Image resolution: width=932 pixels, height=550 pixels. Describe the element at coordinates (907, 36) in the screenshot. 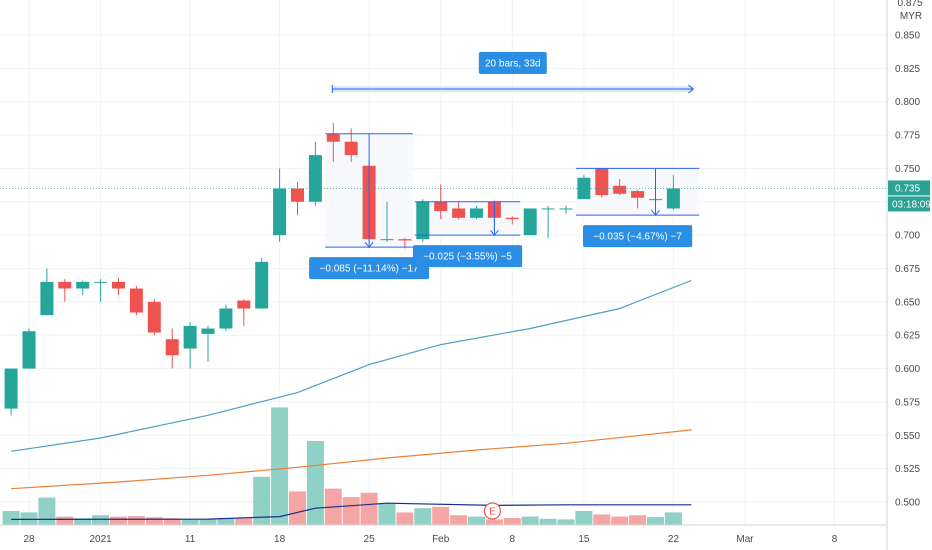

I see `price-tick-label: 0.850` at that location.